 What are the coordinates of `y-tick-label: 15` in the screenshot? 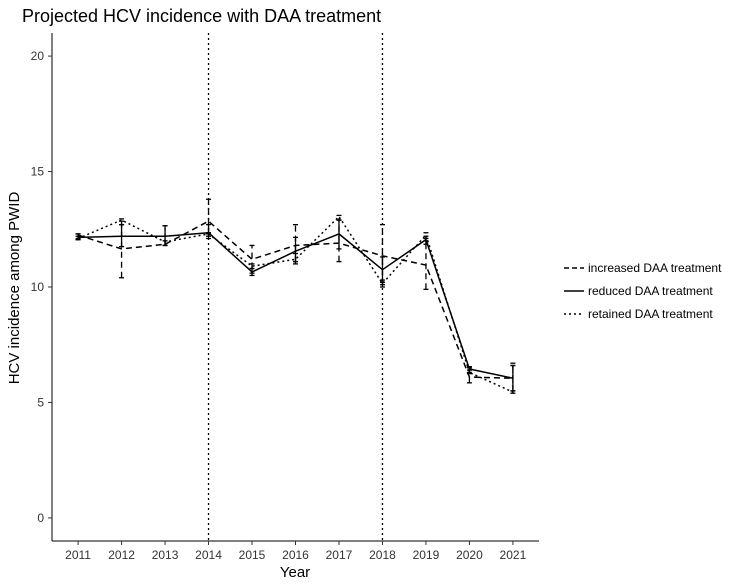 It's located at (38, 172).